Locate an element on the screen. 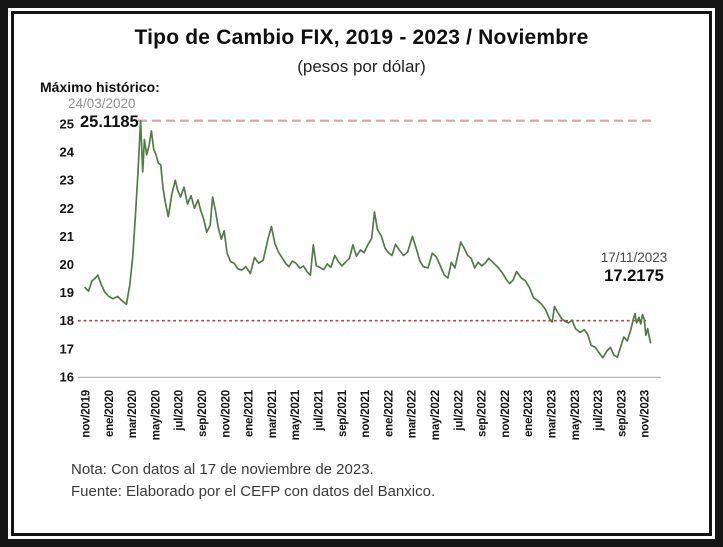  x-tick-label: jul/2020 is located at coordinates (180, 411).